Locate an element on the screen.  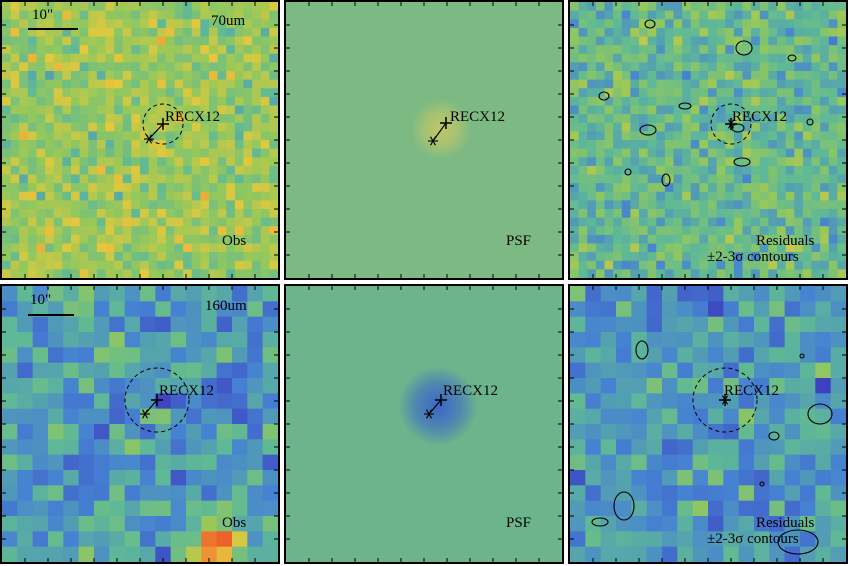
band-label-70um: 70um is located at coordinates (228, 21).